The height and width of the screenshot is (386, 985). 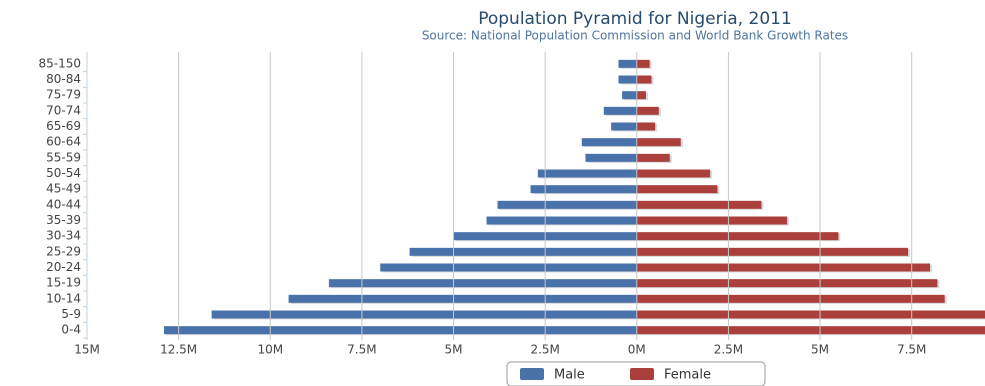 What do you see at coordinates (87, 350) in the screenshot?
I see `x-tick-label: 15M` at bounding box center [87, 350].